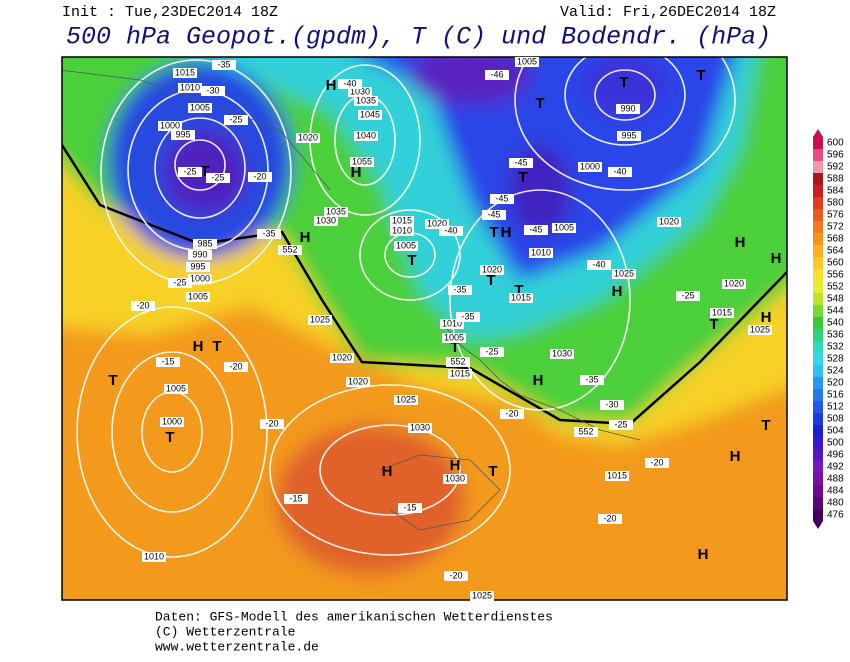  What do you see at coordinates (835, 359) in the screenshot?
I see `colorbar-label: 528` at bounding box center [835, 359].